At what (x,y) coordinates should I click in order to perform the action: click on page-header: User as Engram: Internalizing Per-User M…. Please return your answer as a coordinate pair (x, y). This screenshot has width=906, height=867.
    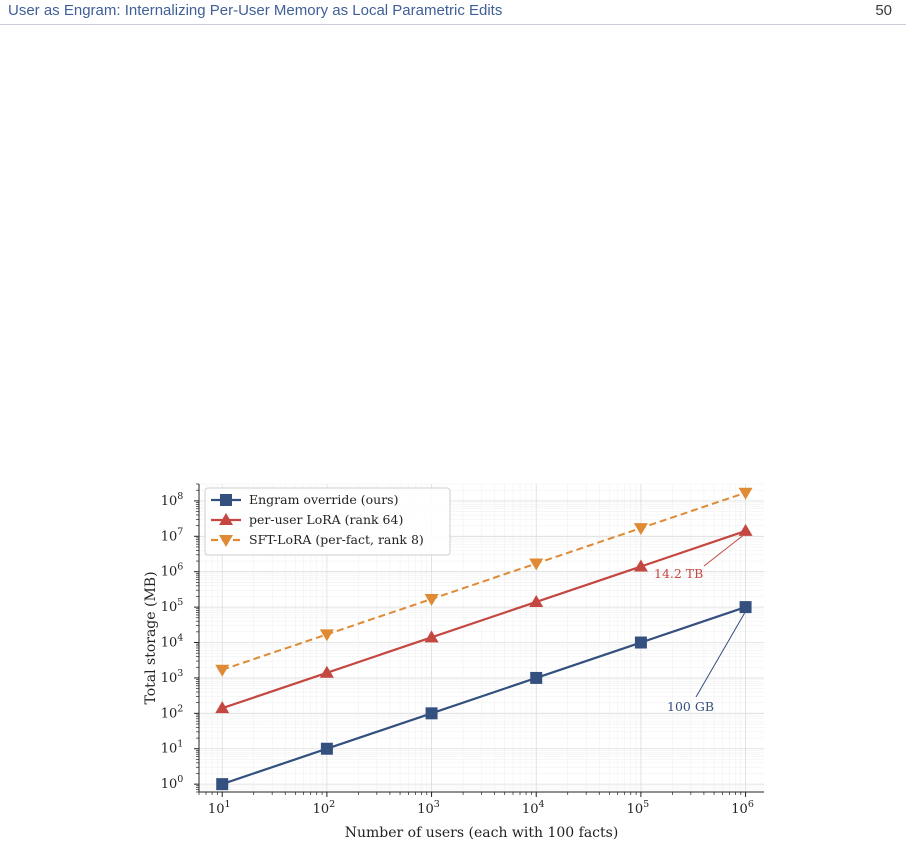
    Looking at the image, I should click on (453, 12).